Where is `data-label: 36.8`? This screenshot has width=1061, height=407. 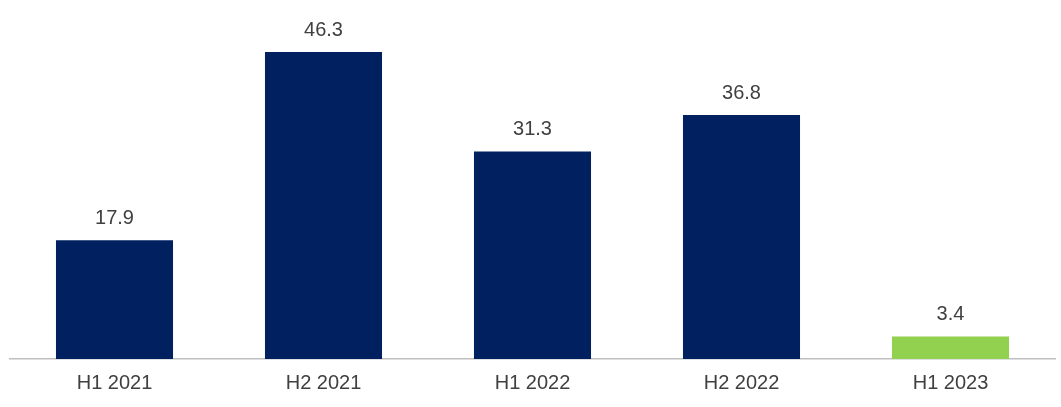 data-label: 36.8 is located at coordinates (741, 91).